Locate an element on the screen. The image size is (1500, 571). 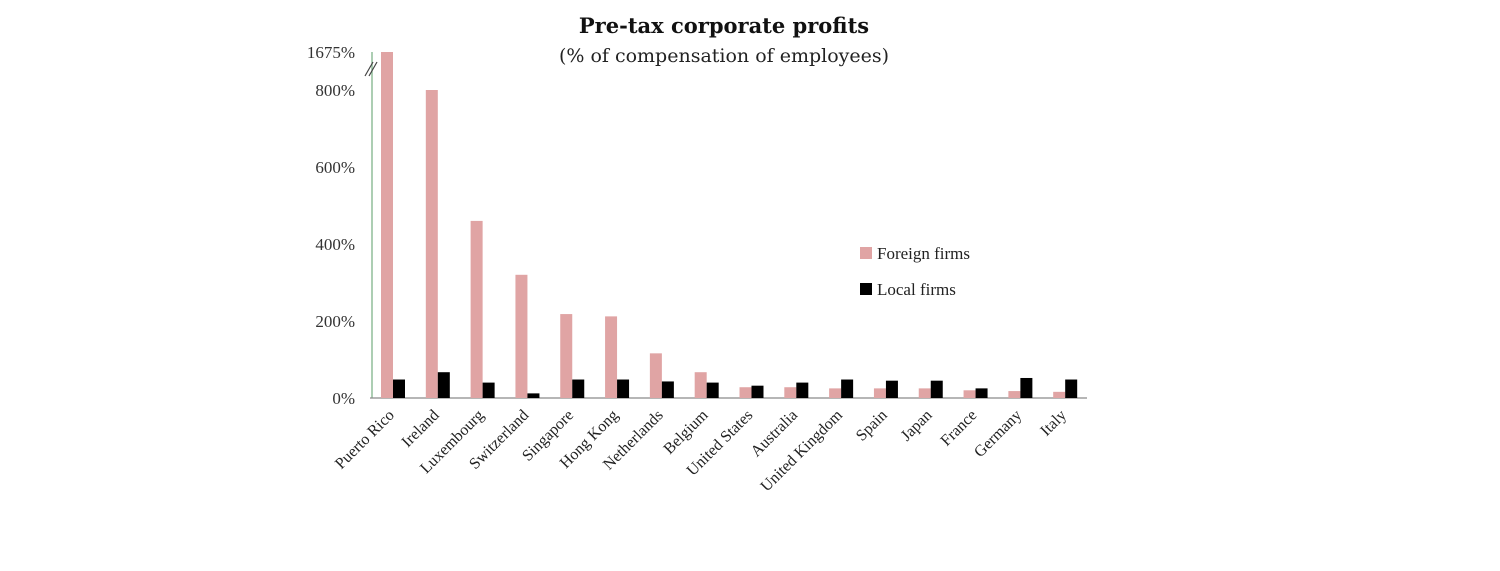
x-tick-label: Ireland is located at coordinates (421, 429).